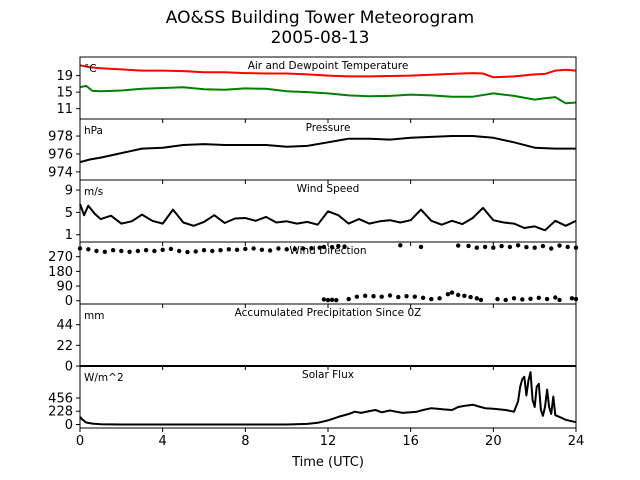 The width and height of the screenshot is (640, 480). I want to click on temperature-panel-title: Air and Dewpoint Temperature, so click(328, 66).